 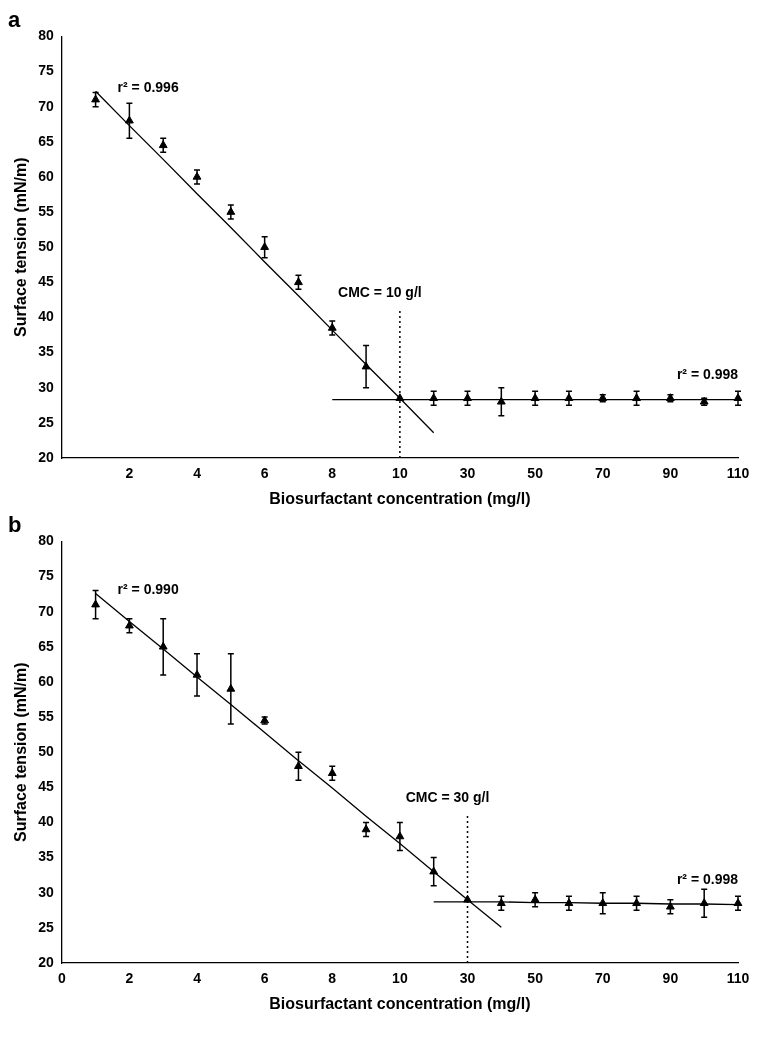 What do you see at coordinates (15, 525) in the screenshot?
I see `chart-title: b` at bounding box center [15, 525].